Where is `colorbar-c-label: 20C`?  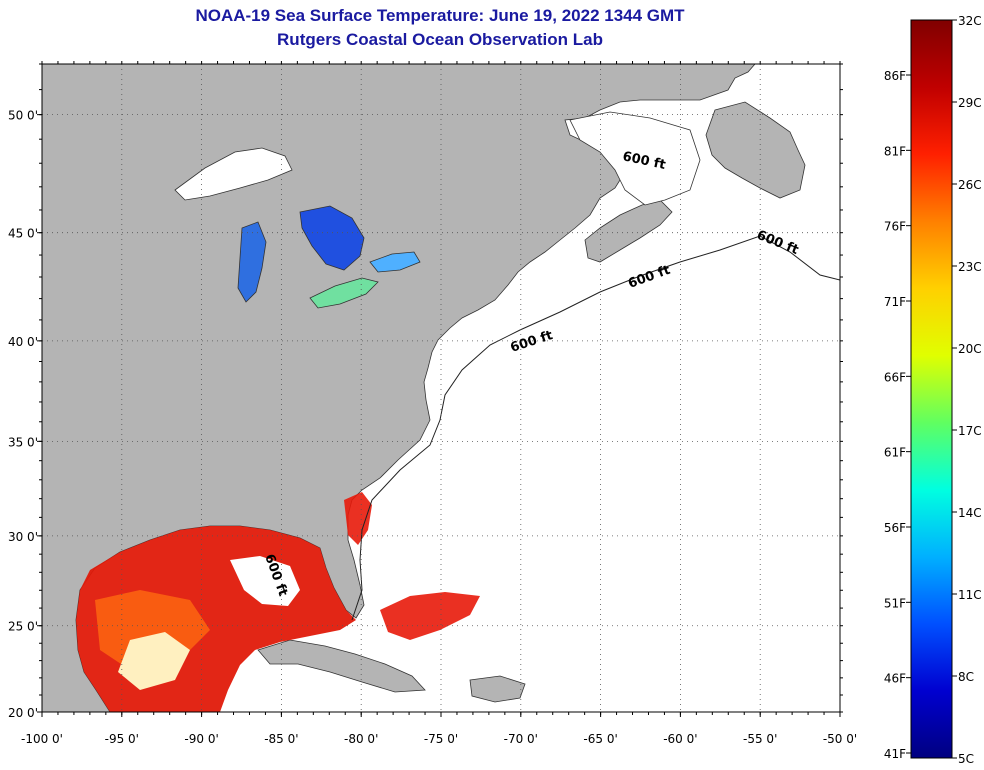
colorbar-c-label: 20C is located at coordinates (970, 349).